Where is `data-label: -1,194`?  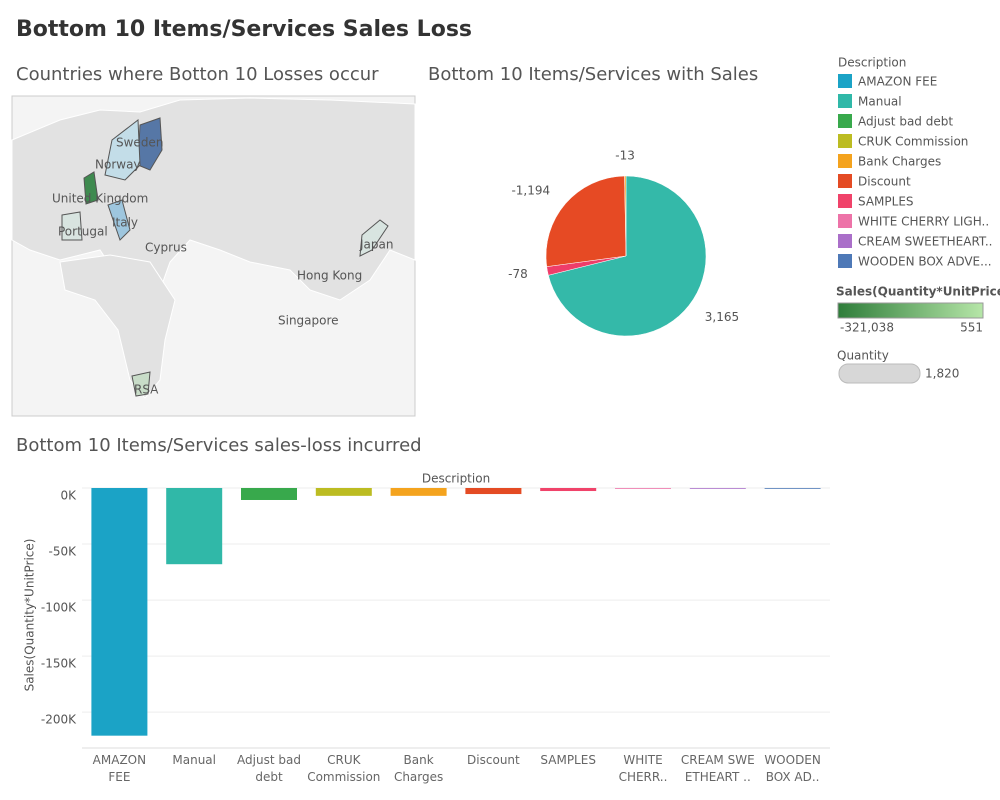
data-label: -1,194 is located at coordinates (530, 190).